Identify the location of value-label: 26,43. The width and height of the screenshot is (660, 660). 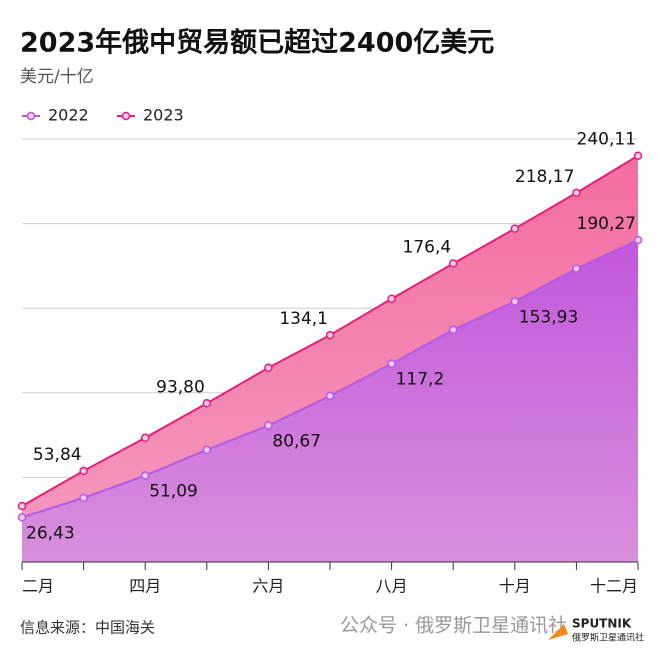
(50, 533).